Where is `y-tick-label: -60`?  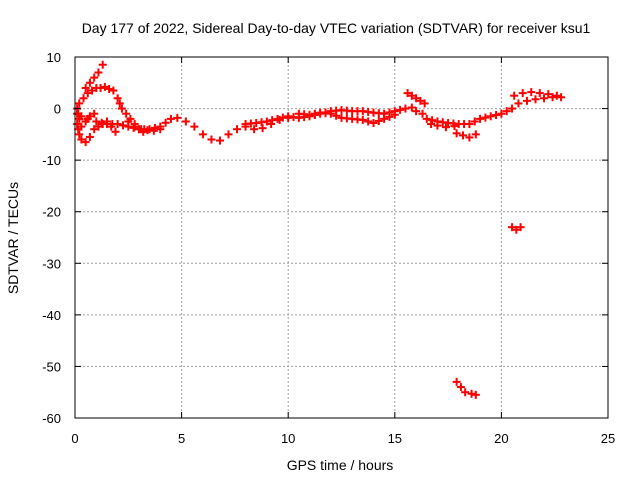
y-tick-label: -60 is located at coordinates (51, 418).